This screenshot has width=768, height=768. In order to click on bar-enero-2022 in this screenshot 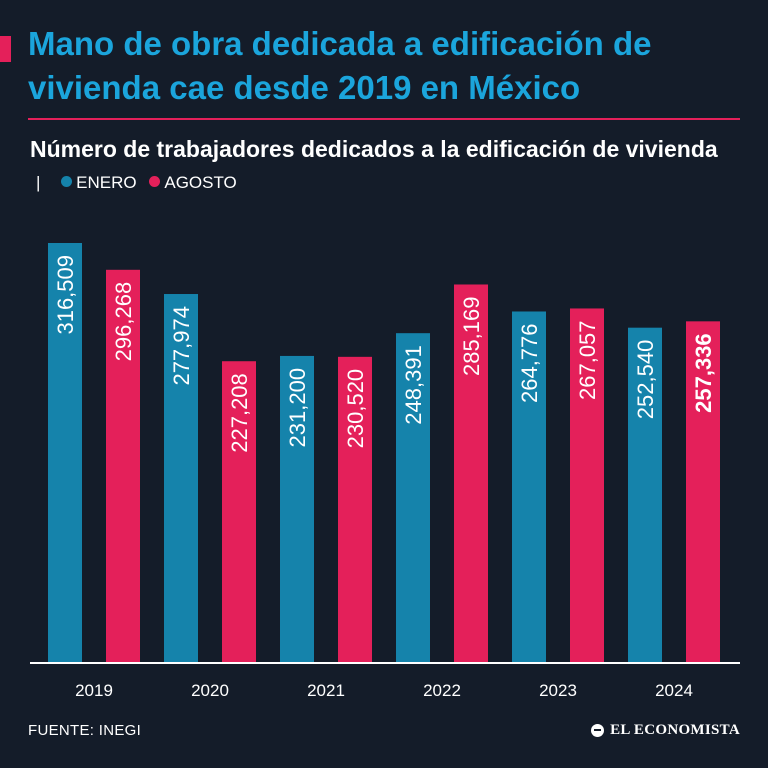, I will do `click(413, 497)`.